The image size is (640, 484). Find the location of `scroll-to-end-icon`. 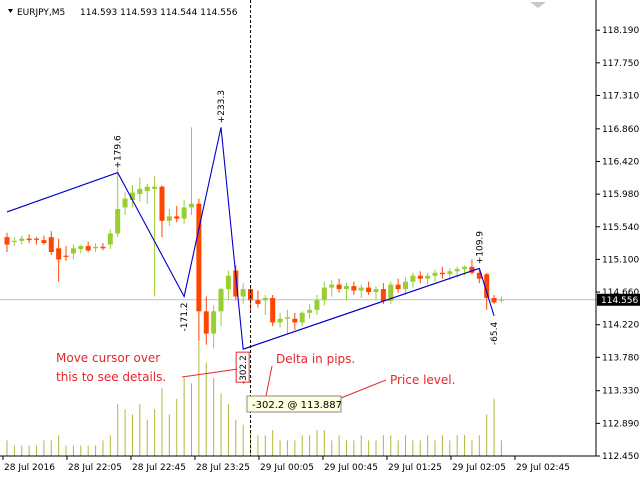

scroll-to-end-icon is located at coordinates (538, 5).